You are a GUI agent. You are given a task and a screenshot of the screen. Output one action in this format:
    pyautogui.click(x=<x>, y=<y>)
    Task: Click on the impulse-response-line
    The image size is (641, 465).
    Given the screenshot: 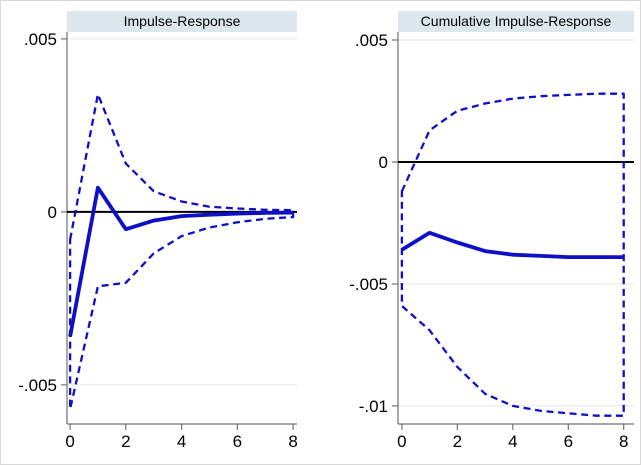 What is the action you would take?
    pyautogui.click(x=181, y=261)
    